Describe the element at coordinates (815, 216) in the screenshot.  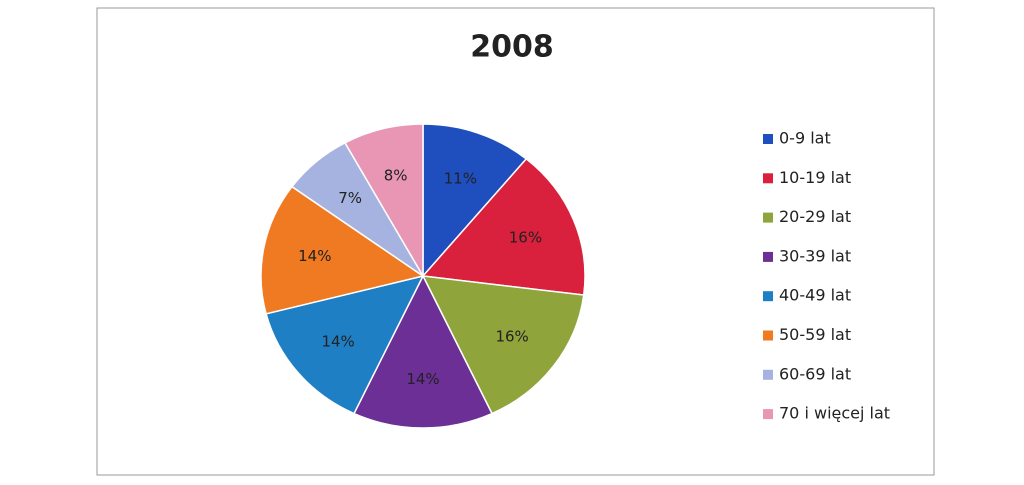
I see `legend-label: 20-29 lat` at that location.